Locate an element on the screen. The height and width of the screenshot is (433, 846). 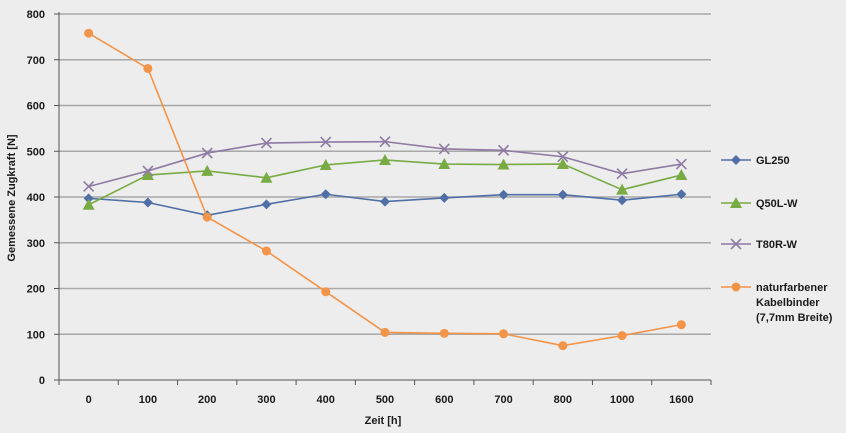
y-tick-label: 600 is located at coordinates (36, 107).